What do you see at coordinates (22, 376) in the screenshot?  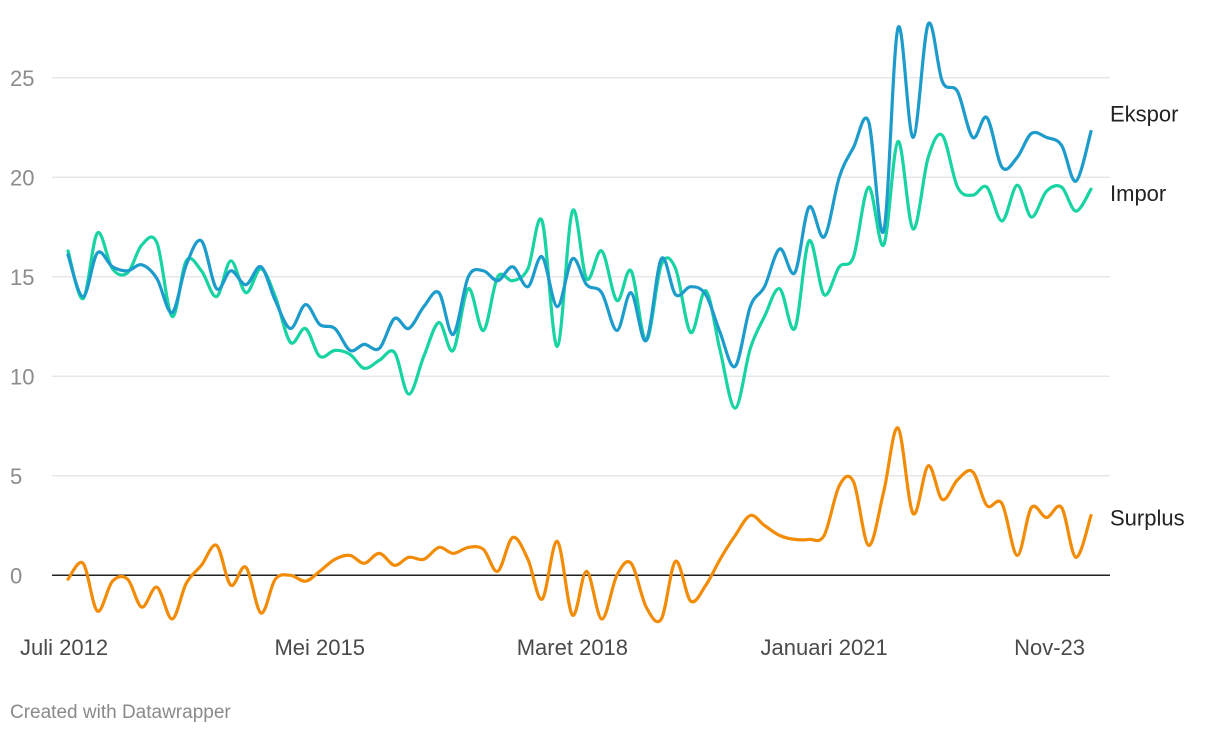 I see `y-tick-label: 10` at bounding box center [22, 376].